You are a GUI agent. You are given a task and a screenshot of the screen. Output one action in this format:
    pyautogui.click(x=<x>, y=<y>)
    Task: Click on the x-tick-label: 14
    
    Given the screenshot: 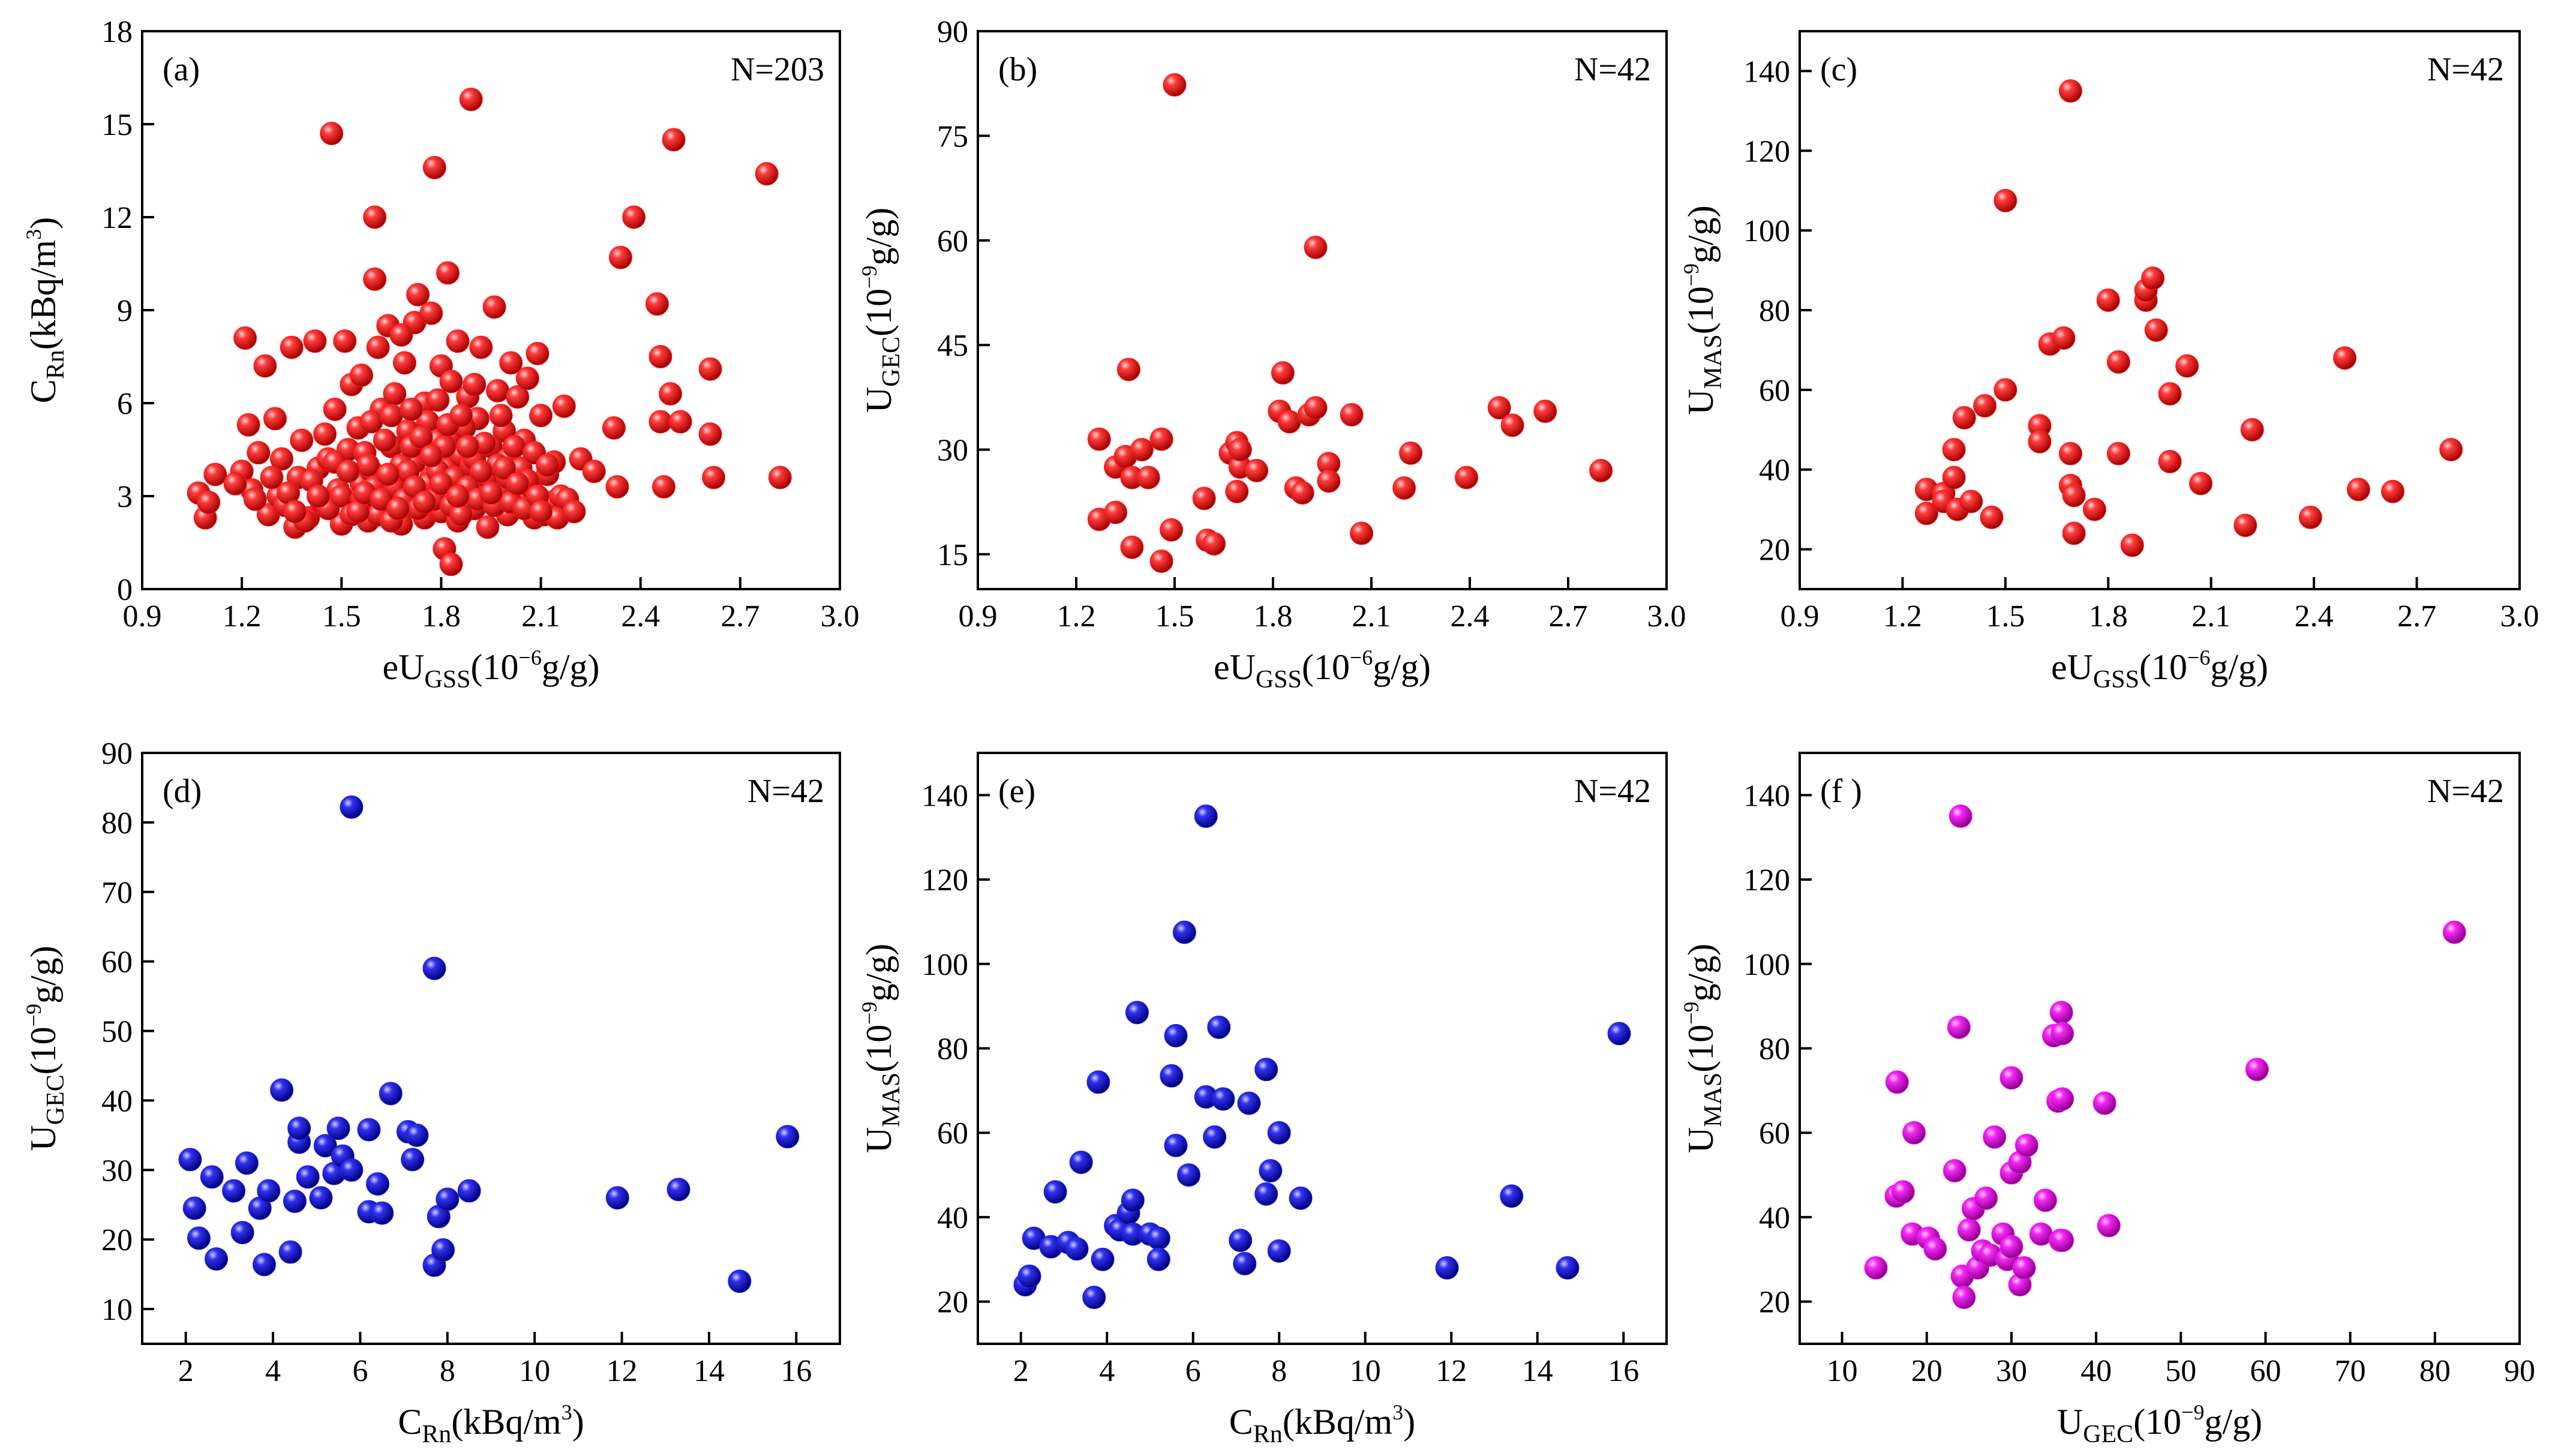 What is the action you would take?
    pyautogui.click(x=709, y=1371)
    